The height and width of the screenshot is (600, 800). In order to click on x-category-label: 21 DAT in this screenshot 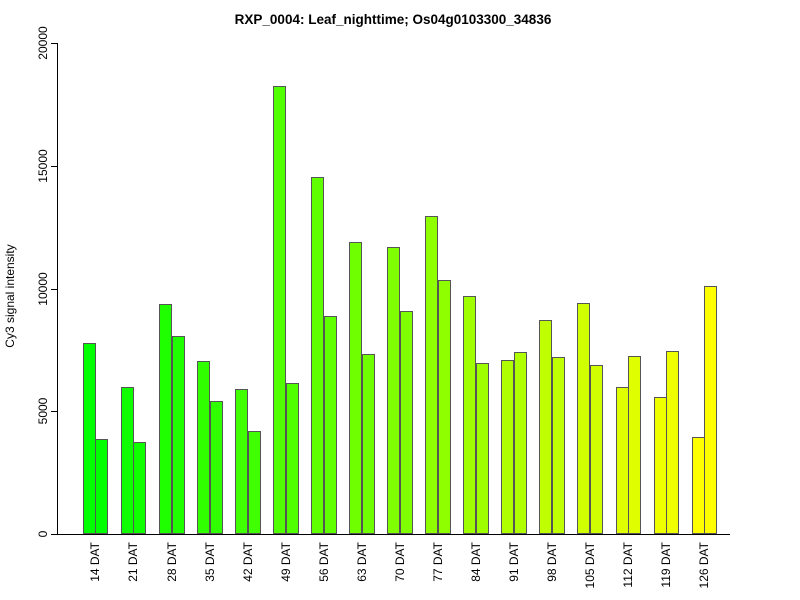, I will do `click(133, 562)`.